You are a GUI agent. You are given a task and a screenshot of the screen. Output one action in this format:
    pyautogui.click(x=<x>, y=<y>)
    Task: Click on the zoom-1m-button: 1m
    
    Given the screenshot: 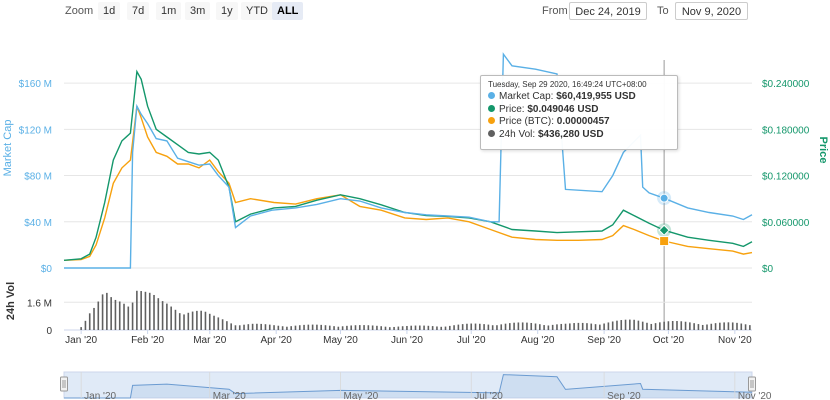 What is the action you would take?
    pyautogui.click(x=169, y=11)
    